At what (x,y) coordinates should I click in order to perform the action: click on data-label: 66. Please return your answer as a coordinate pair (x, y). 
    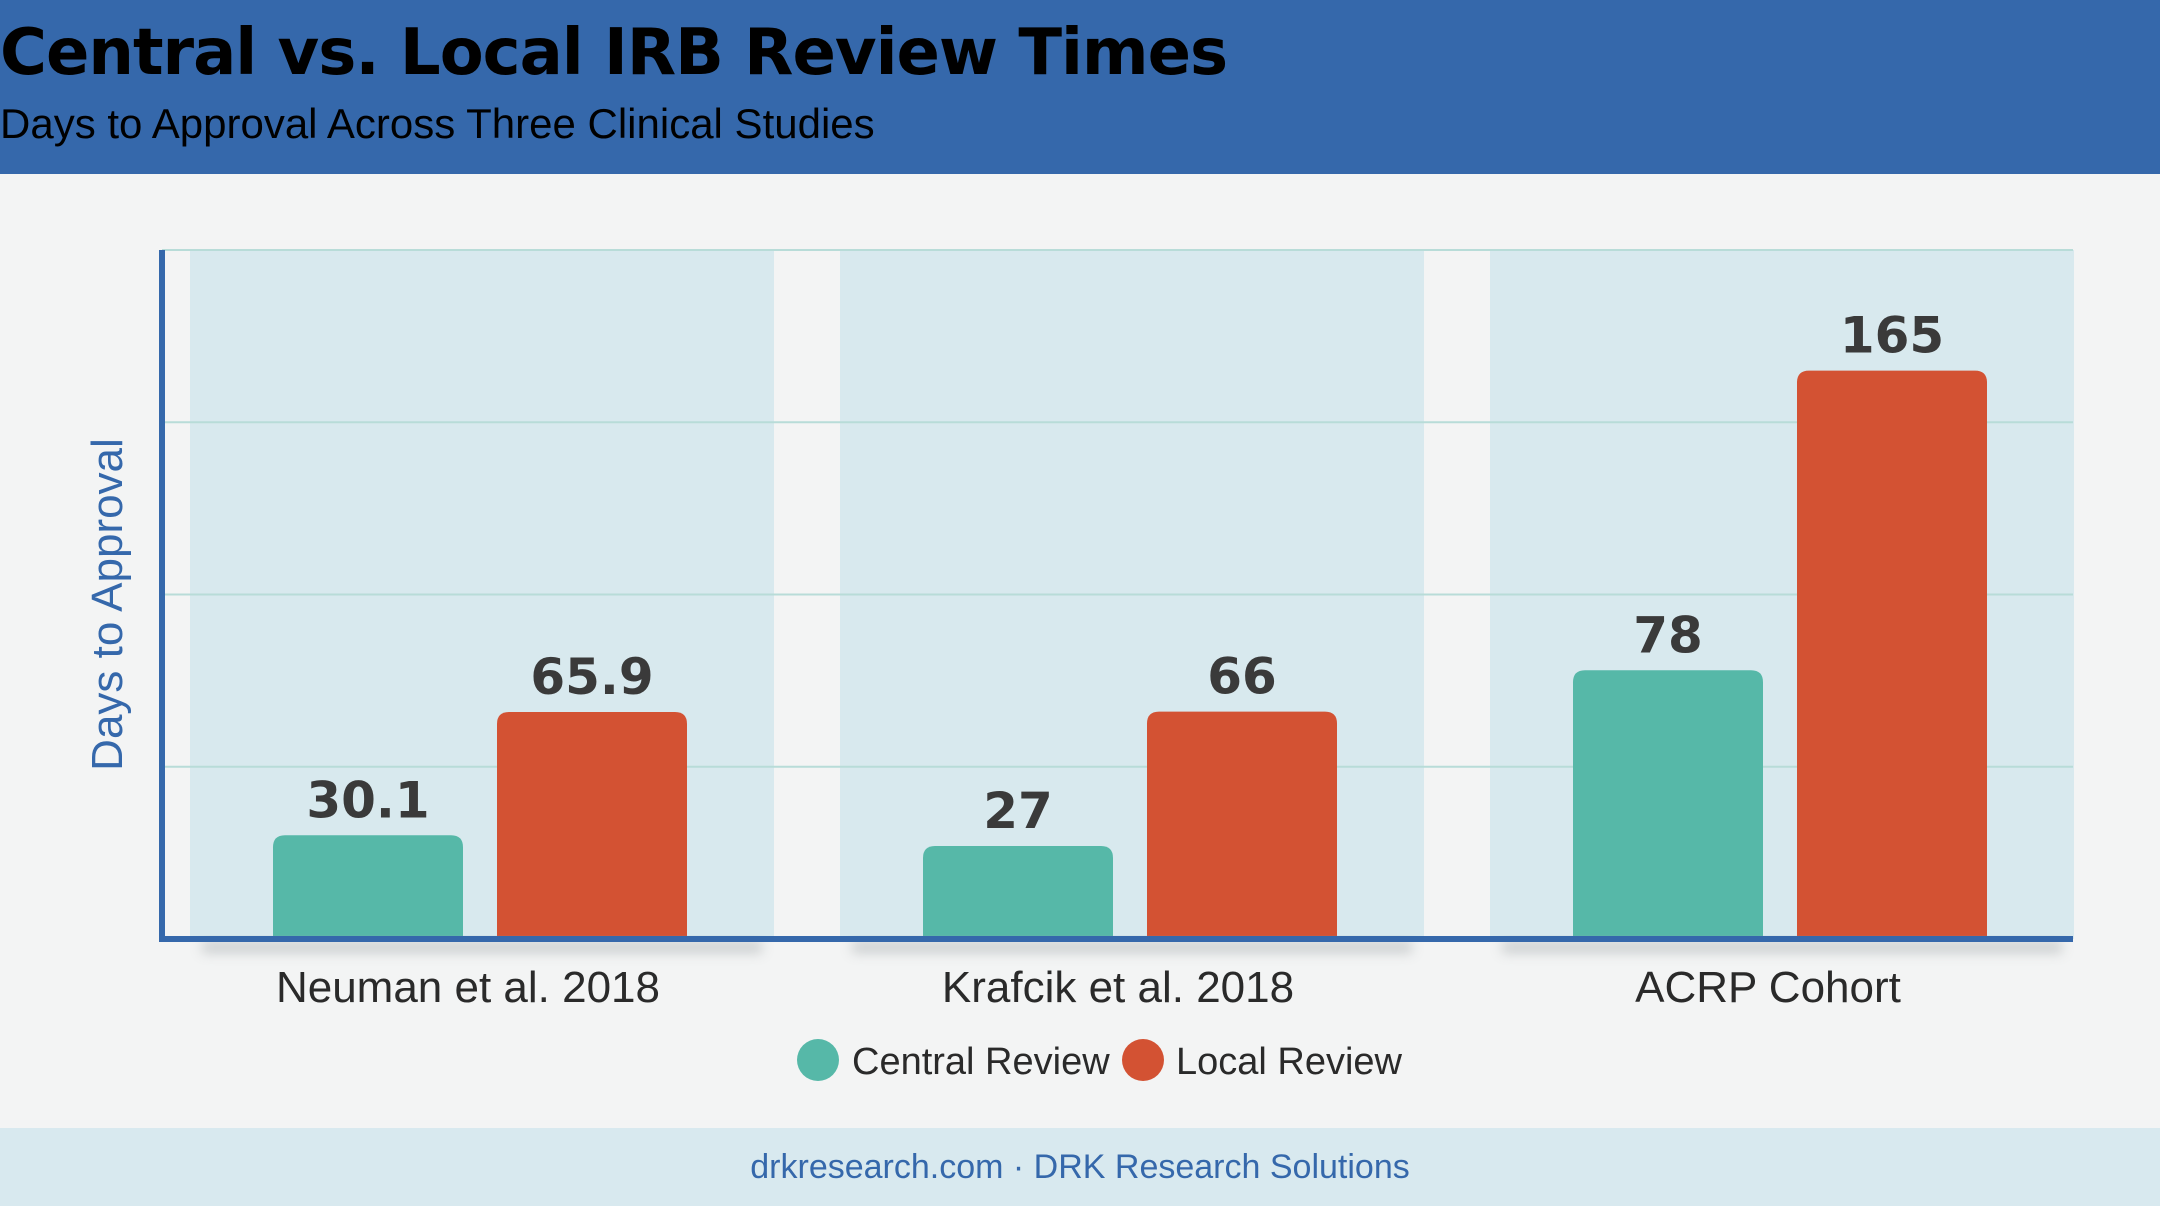
    Looking at the image, I should click on (1242, 677).